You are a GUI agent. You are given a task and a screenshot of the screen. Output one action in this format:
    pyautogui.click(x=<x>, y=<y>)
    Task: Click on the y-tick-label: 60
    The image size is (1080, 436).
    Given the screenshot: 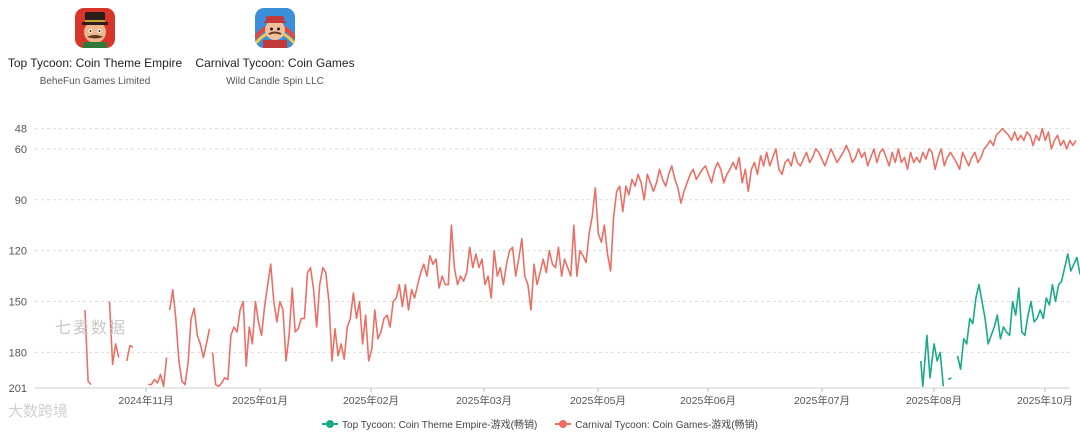 What is the action you would take?
    pyautogui.click(x=21, y=150)
    